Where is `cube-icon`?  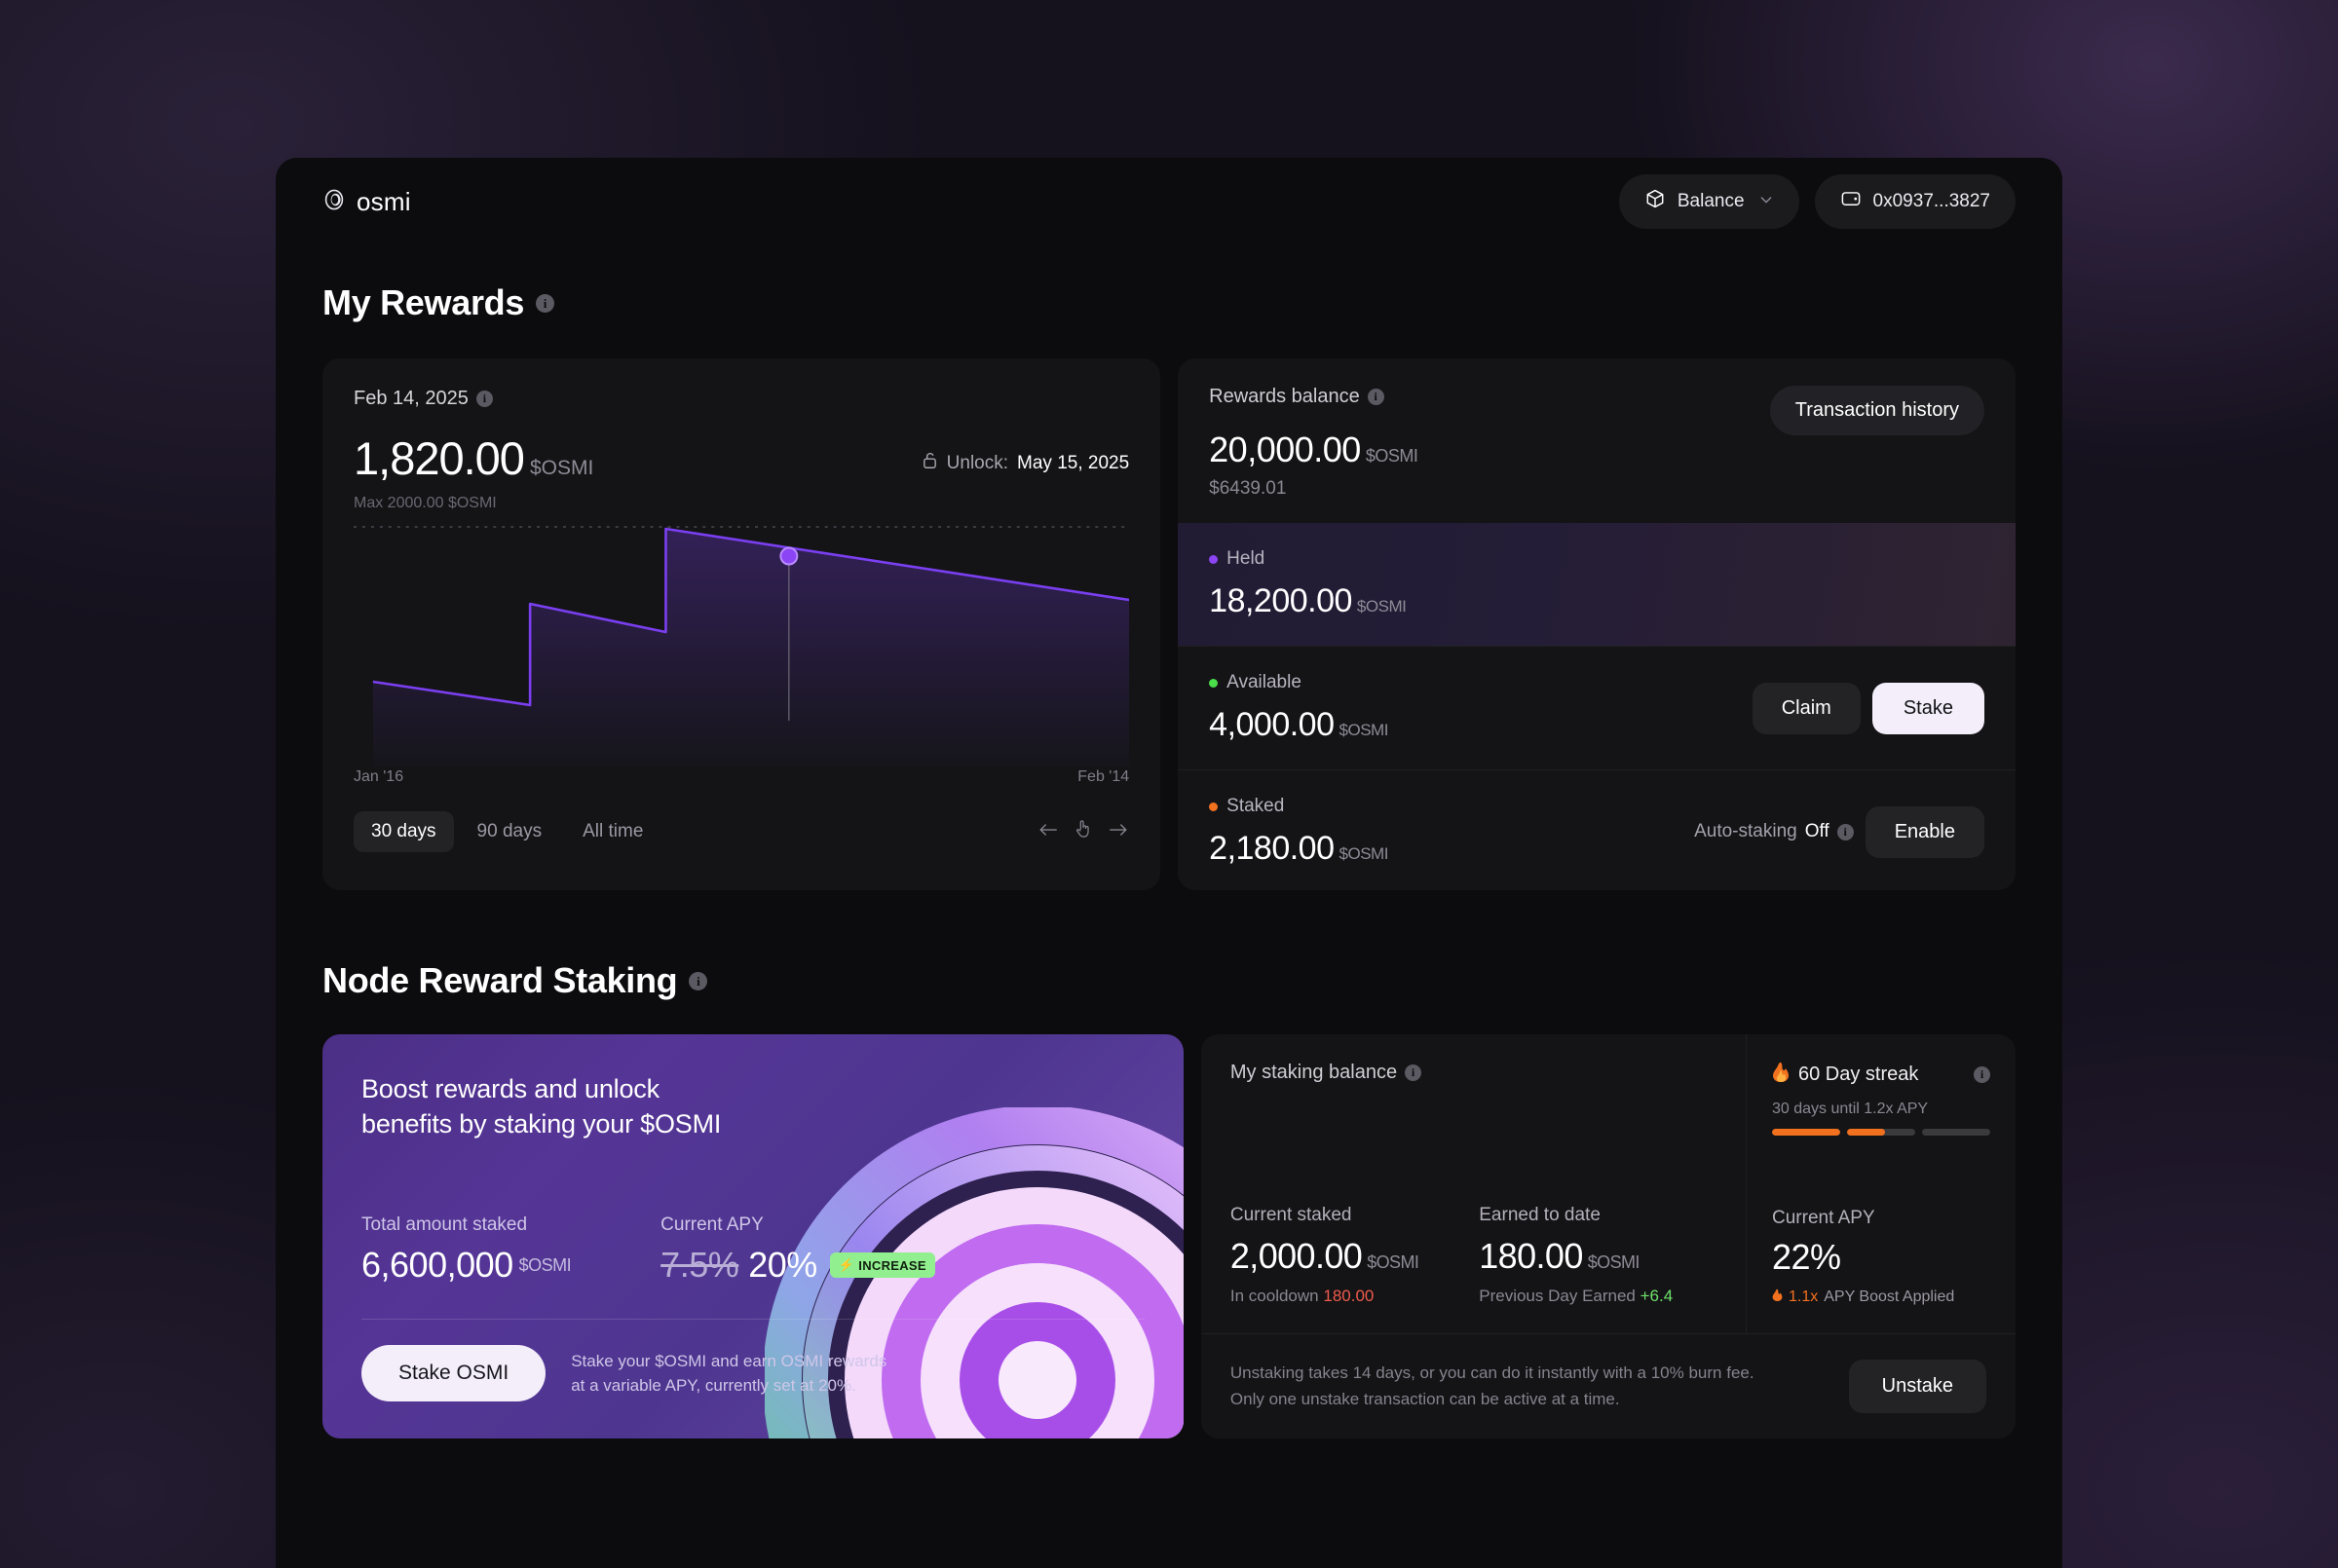 cube-icon is located at coordinates (1655, 201).